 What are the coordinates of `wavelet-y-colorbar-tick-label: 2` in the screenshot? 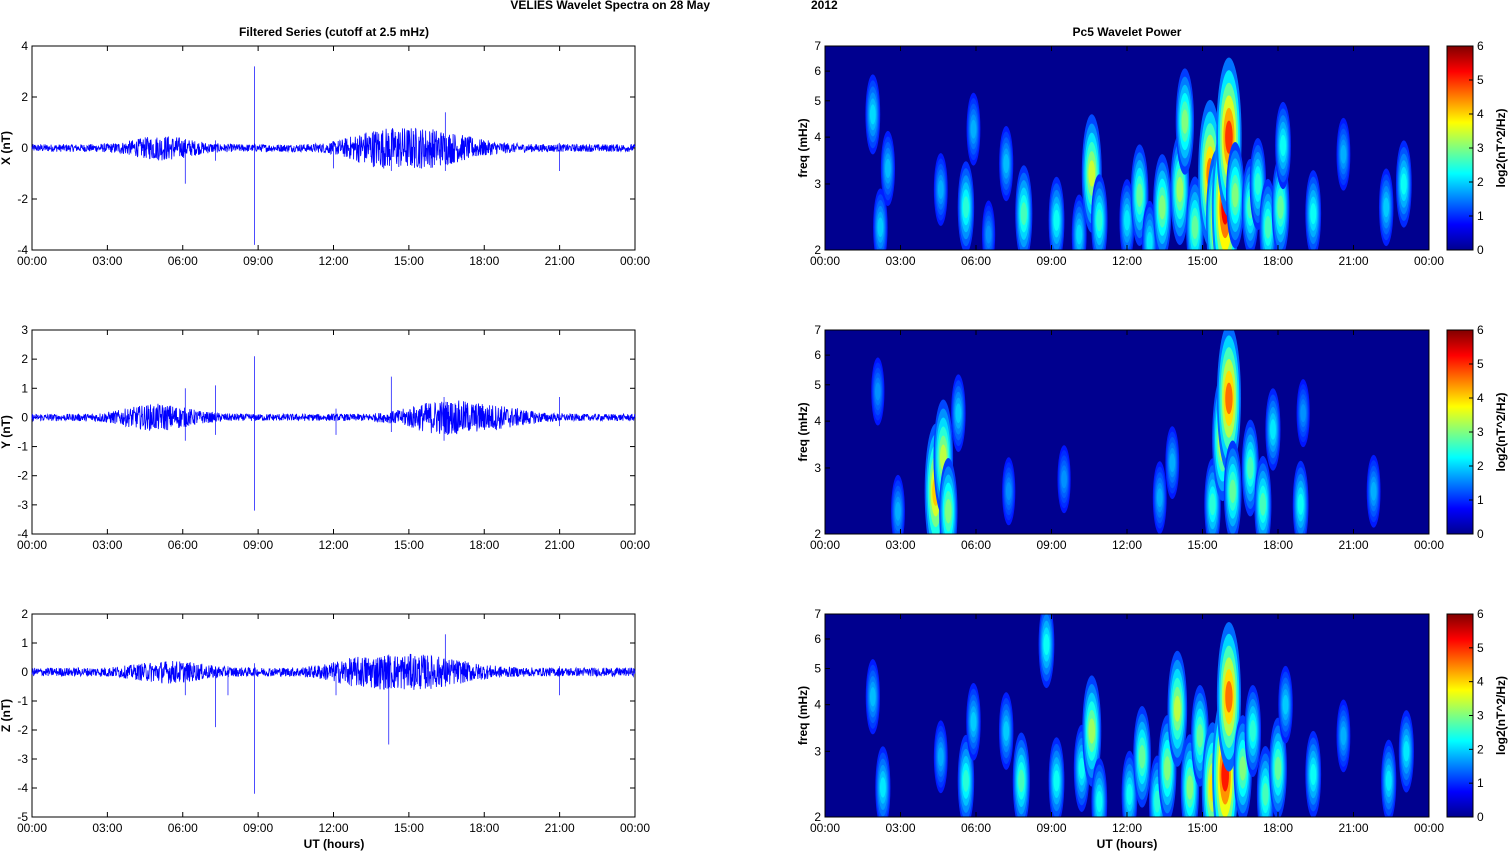 It's located at (1480, 466).